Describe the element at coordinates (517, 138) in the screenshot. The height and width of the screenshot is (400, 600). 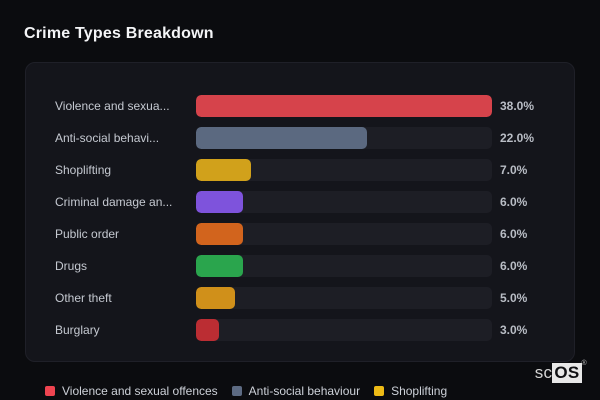
I see `bar-value-label: 22.0%` at that location.